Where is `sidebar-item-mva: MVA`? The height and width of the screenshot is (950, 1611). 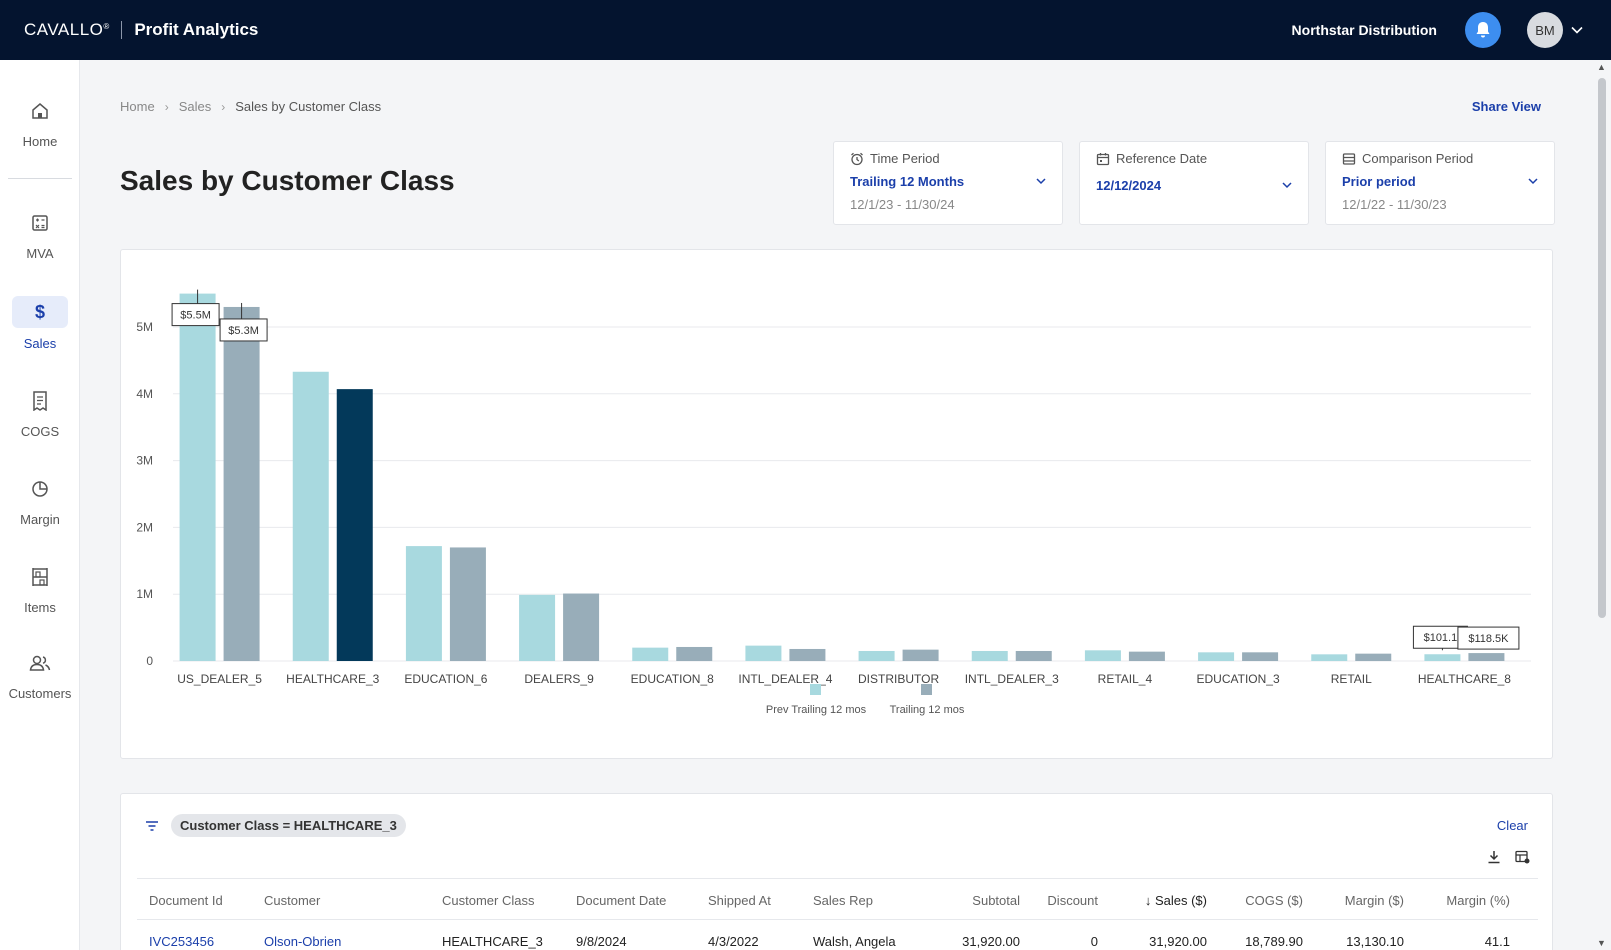
sidebar-item-mva: MVA is located at coordinates (40, 236).